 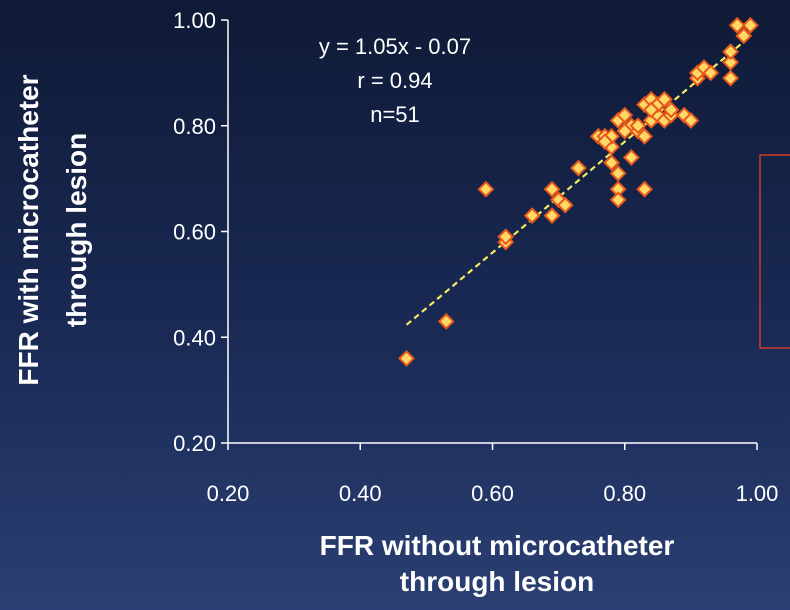 What do you see at coordinates (52, 229) in the screenshot?
I see `y-axis-title: FFR with microcatheter through lesion` at bounding box center [52, 229].